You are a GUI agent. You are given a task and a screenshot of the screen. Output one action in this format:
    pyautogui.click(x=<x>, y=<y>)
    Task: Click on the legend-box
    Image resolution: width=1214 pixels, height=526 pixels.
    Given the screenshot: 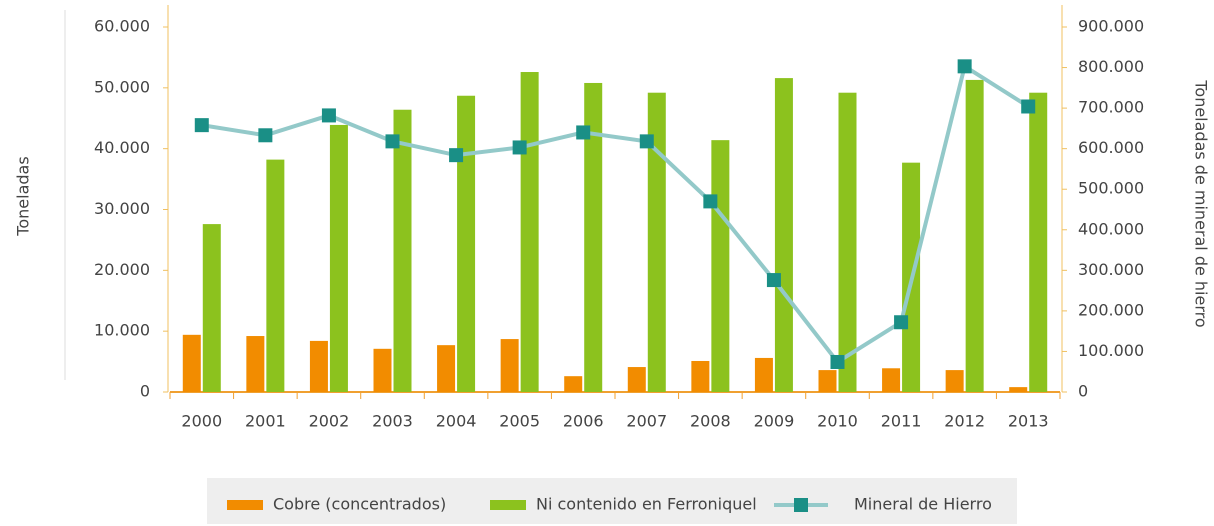 What is the action you would take?
    pyautogui.click(x=612, y=501)
    